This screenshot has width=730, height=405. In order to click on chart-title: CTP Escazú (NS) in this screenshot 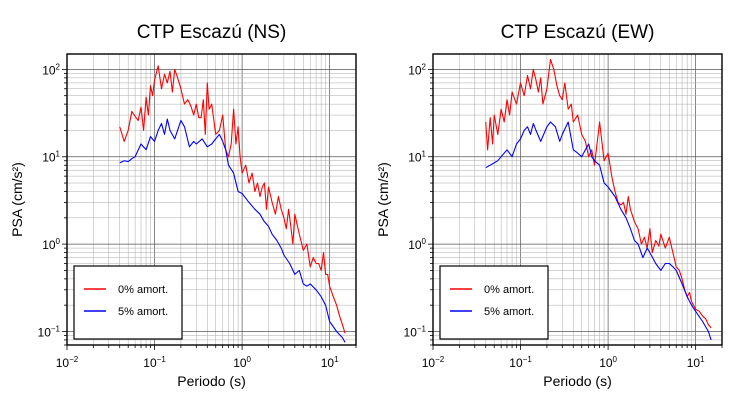, I will do `click(212, 32)`.